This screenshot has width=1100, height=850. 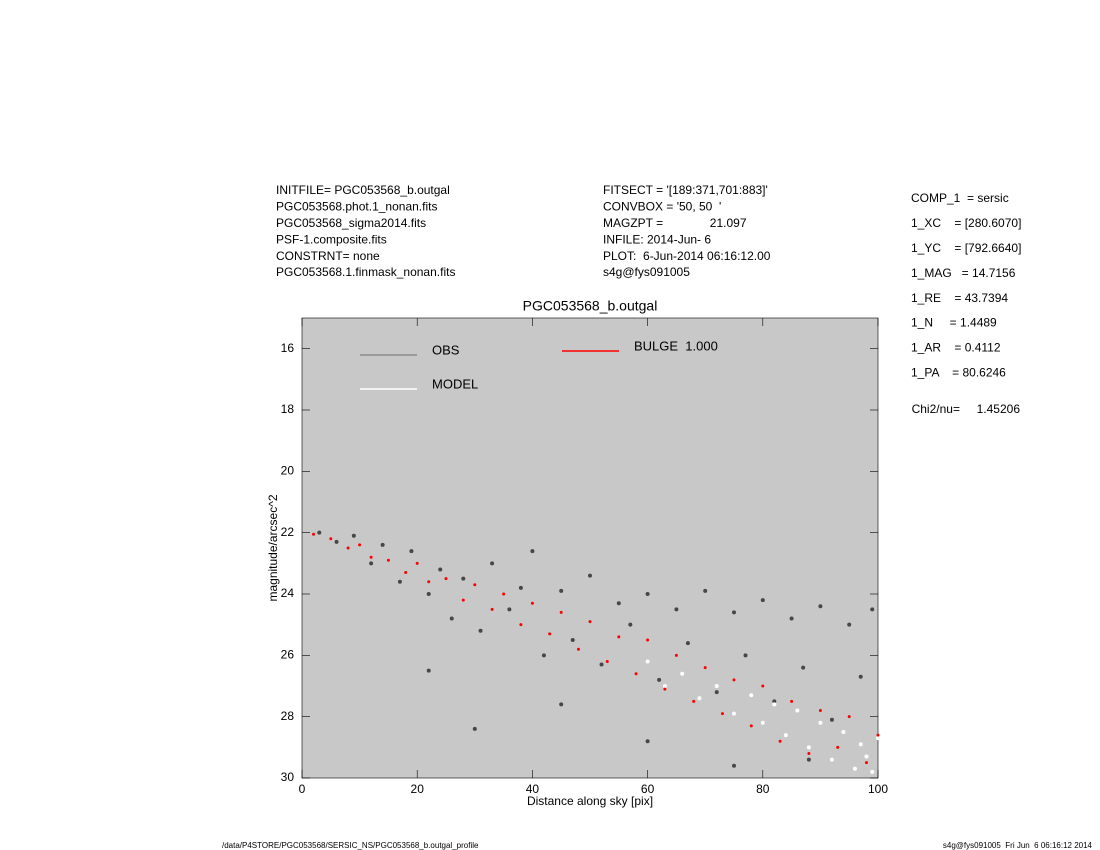 What do you see at coordinates (288, 409) in the screenshot?
I see `y-tick-label: 18` at bounding box center [288, 409].